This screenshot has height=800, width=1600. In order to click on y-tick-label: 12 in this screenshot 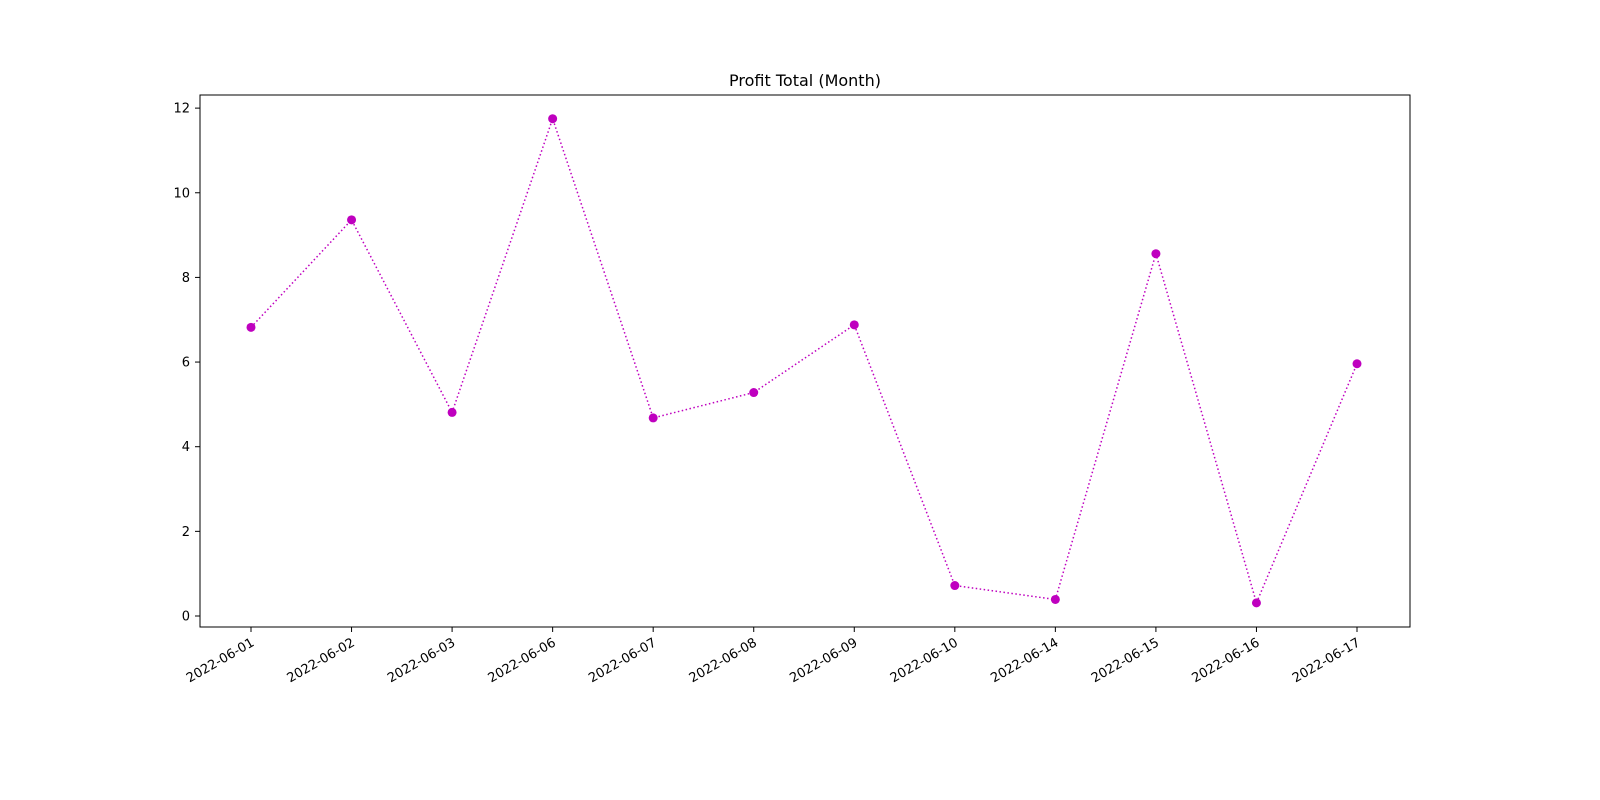, I will do `click(181, 109)`.